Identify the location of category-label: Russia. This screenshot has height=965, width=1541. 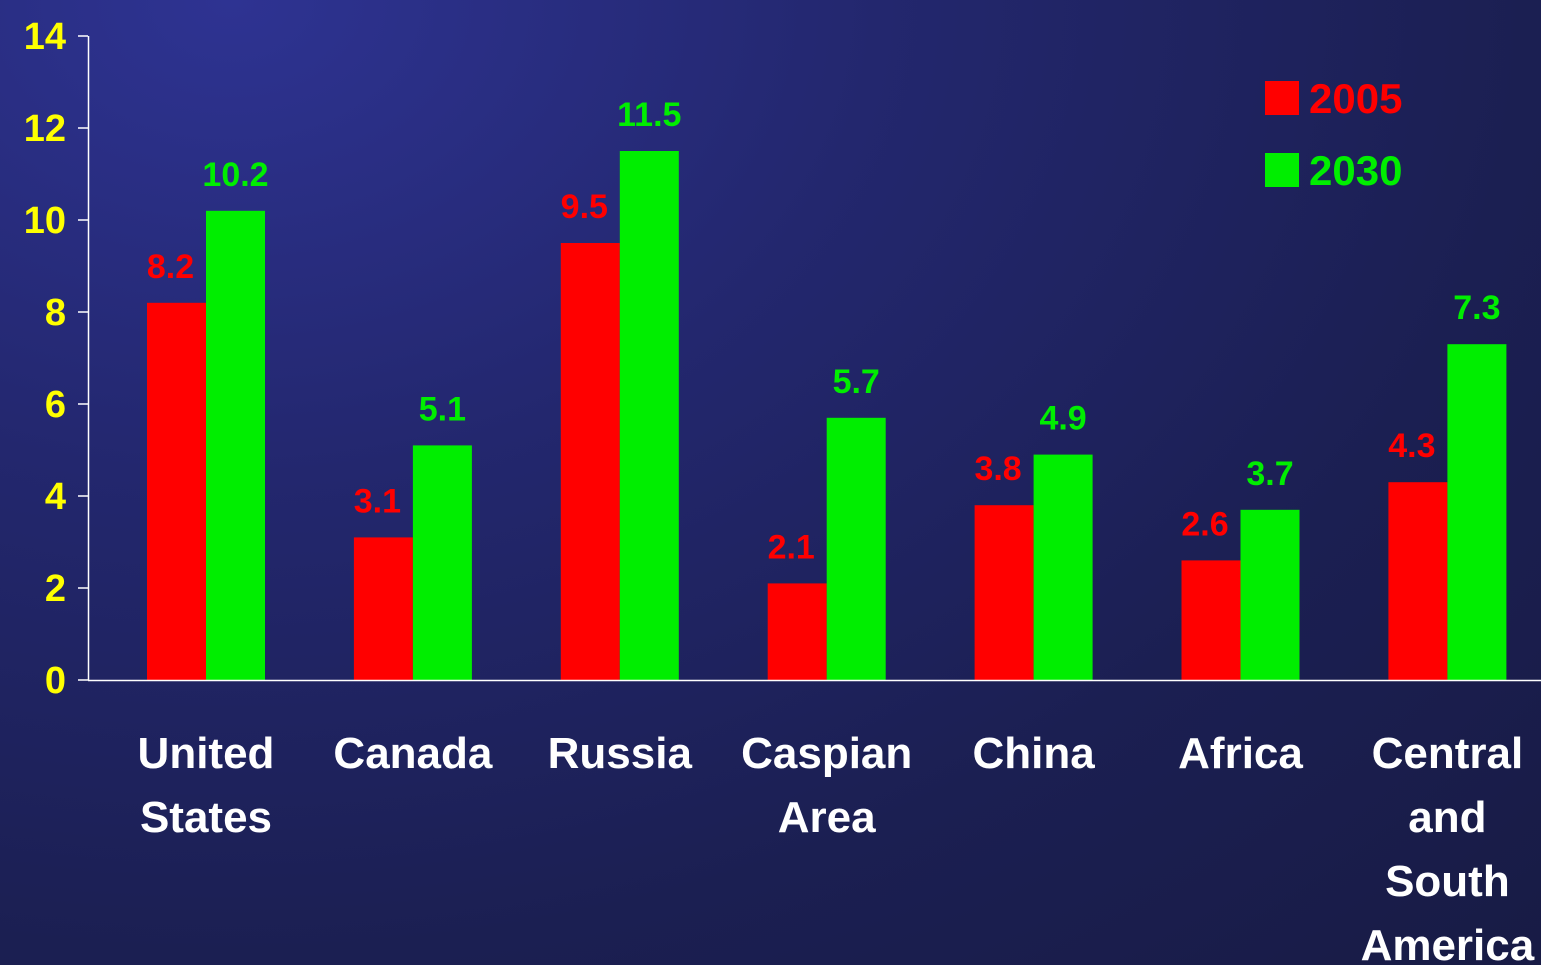
(620, 753).